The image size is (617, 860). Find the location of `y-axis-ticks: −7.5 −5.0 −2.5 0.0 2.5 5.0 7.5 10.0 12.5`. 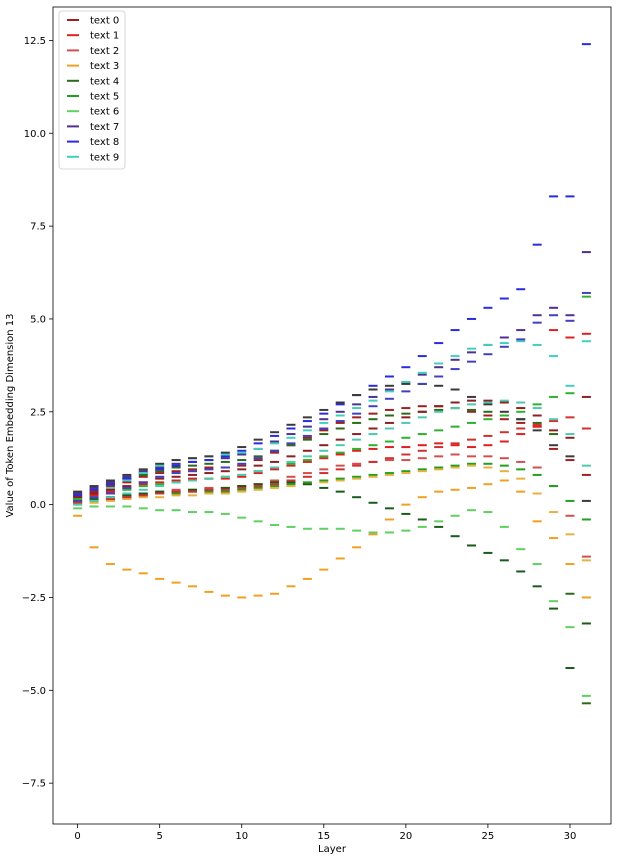

y-axis-ticks: −7.5 −5.0 −2.5 0.0 2.5 5.0 7.5 10.0 12.5 is located at coordinates (37, 413).